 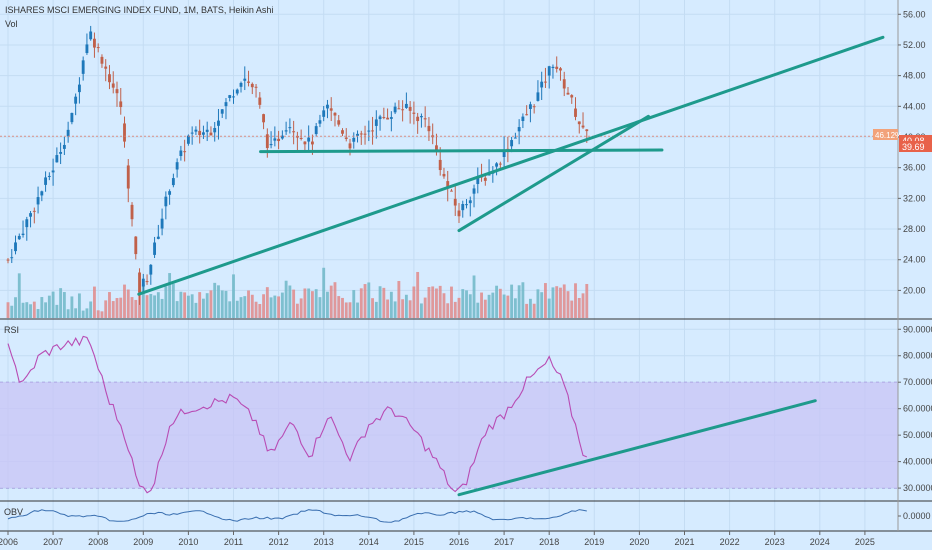 What do you see at coordinates (13, 512) in the screenshot?
I see `obv-label: OBV` at bounding box center [13, 512].